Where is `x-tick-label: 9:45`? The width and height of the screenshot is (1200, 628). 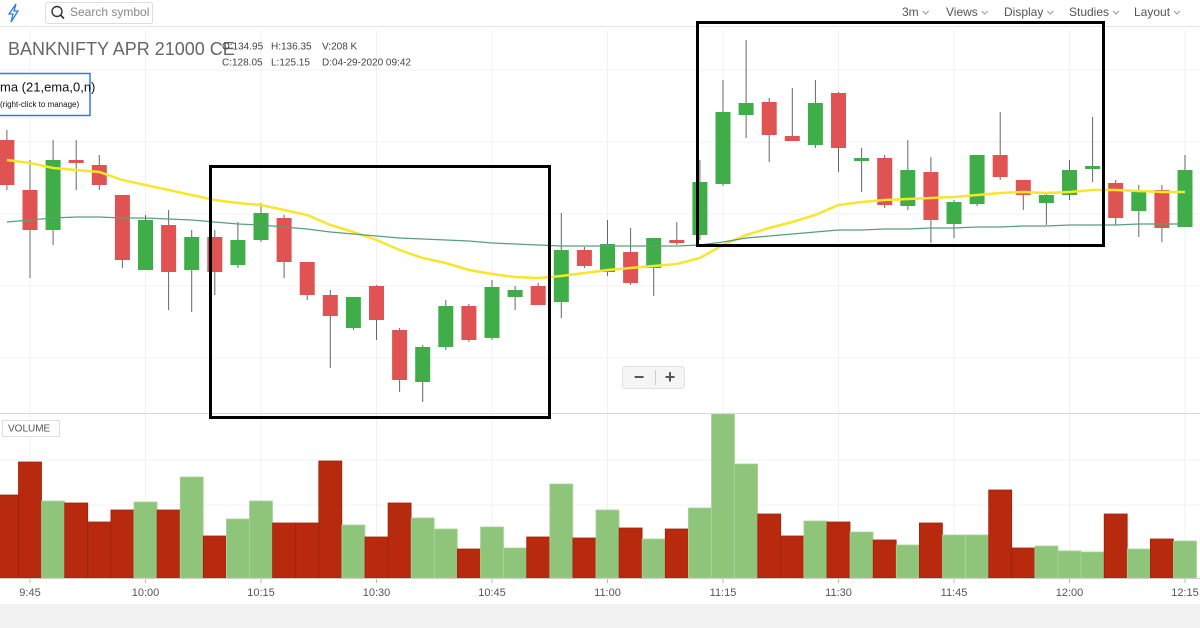
x-tick-label: 9:45 is located at coordinates (29, 593).